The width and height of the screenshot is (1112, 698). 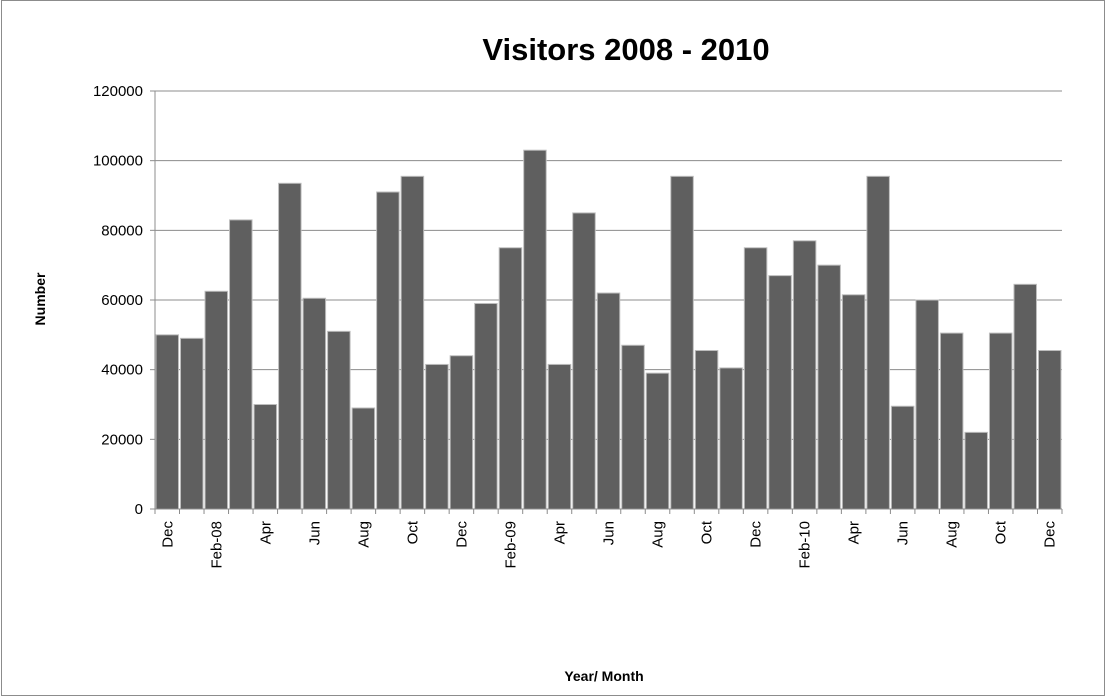 What do you see at coordinates (216, 545) in the screenshot?
I see `x-tick-label: Feb-08` at bounding box center [216, 545].